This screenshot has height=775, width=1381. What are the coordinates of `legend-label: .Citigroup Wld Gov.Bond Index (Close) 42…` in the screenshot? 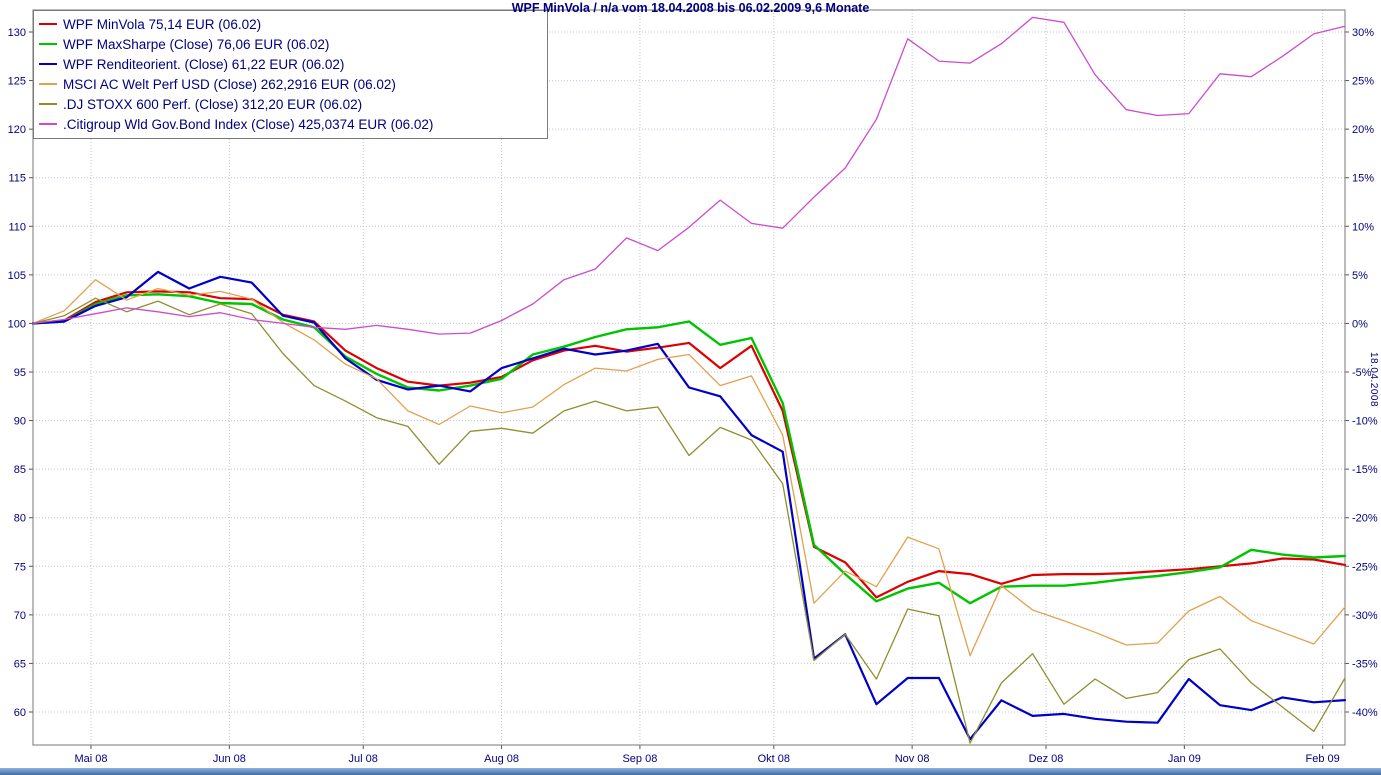 It's located at (248, 124).